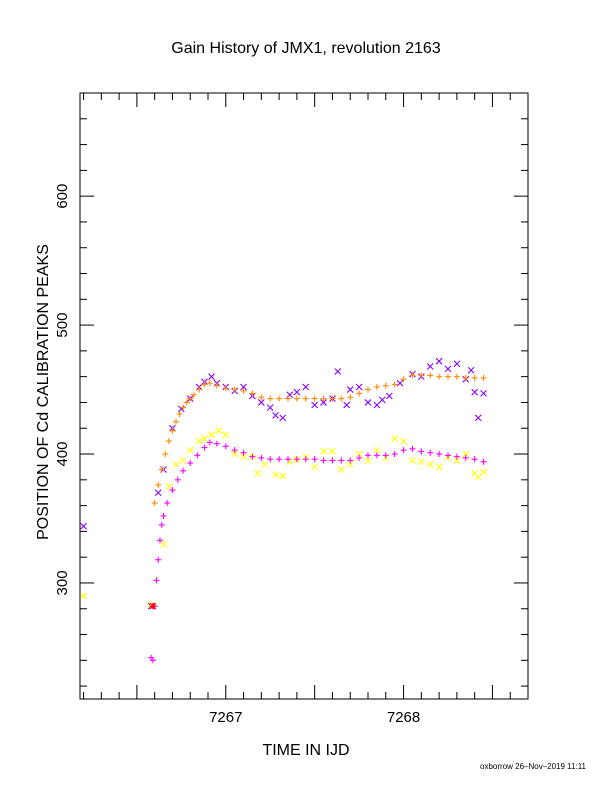 This screenshot has height=792, width=612. Describe the element at coordinates (62, 582) in the screenshot. I see `y-tick-label: 300` at that location.